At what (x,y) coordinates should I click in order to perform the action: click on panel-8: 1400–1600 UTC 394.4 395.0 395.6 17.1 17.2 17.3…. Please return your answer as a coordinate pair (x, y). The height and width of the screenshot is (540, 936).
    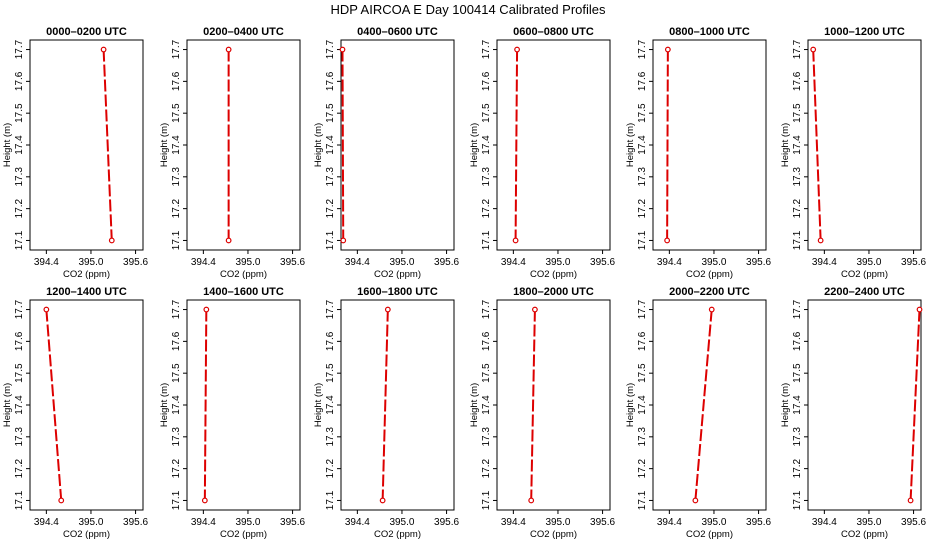
    Looking at the image, I should click on (232, 413).